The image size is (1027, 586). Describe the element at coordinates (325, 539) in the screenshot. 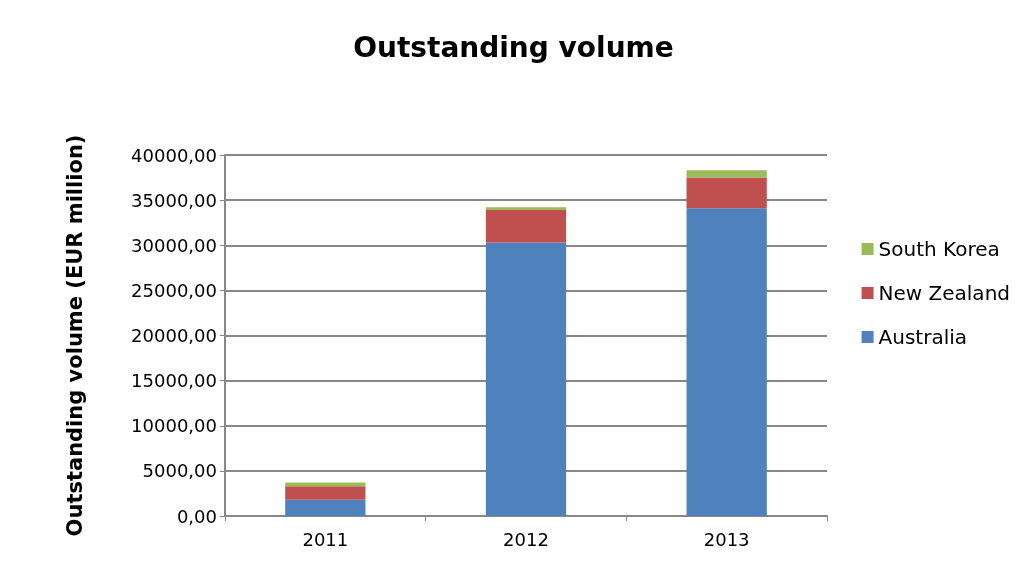

I see `x-tick-label: 2011` at that location.